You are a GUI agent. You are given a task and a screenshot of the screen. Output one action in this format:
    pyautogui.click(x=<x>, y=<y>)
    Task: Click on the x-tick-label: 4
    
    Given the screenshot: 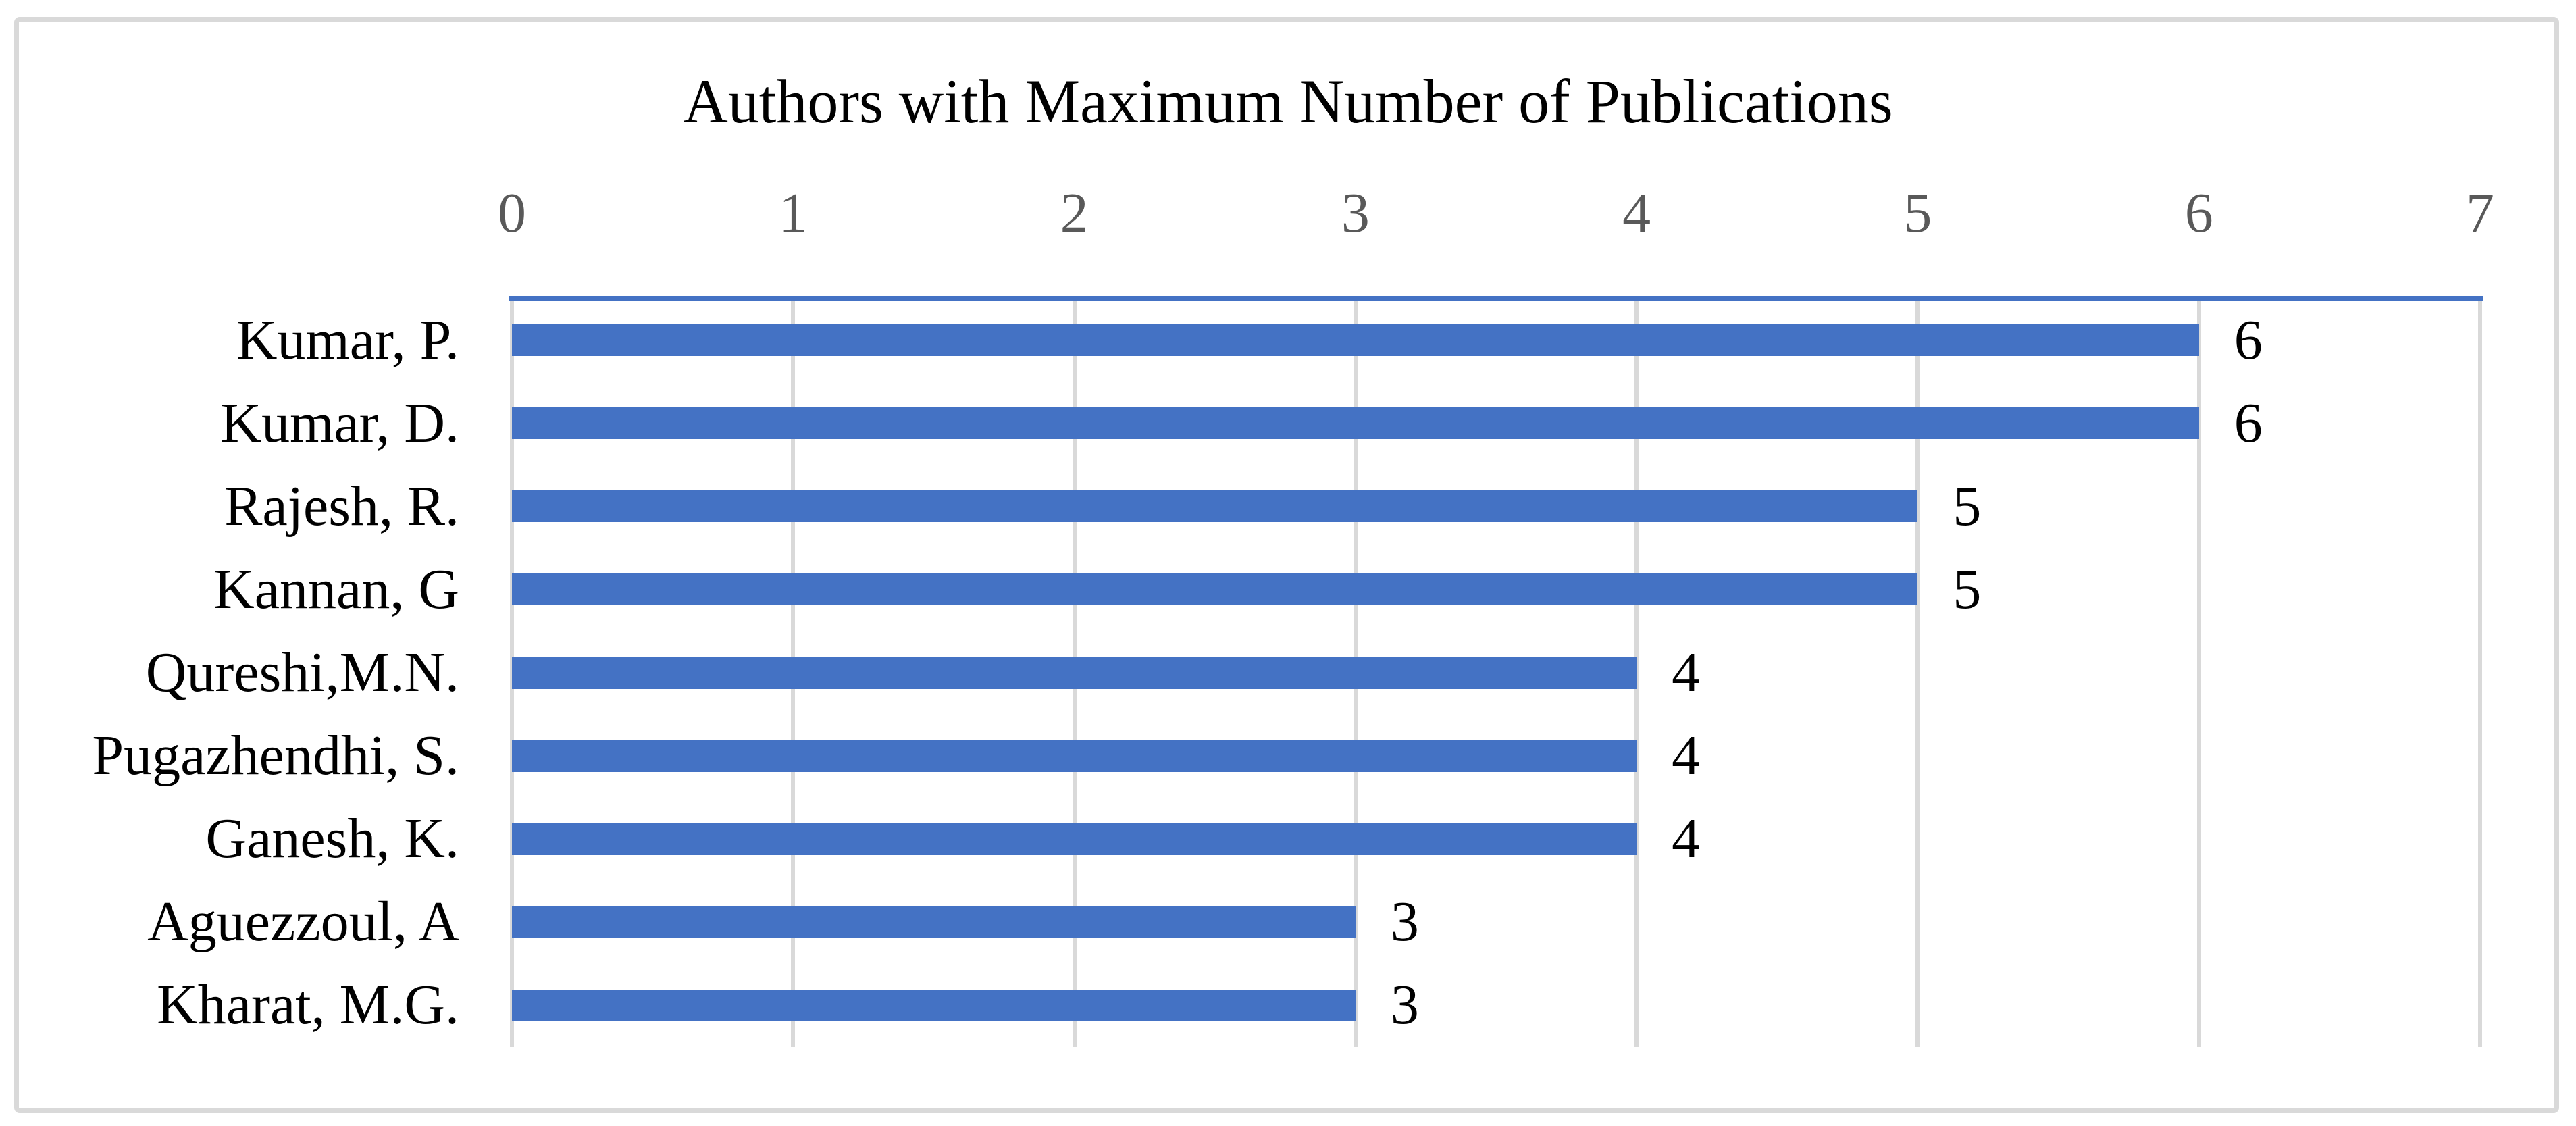 What is the action you would take?
    pyautogui.click(x=1637, y=213)
    